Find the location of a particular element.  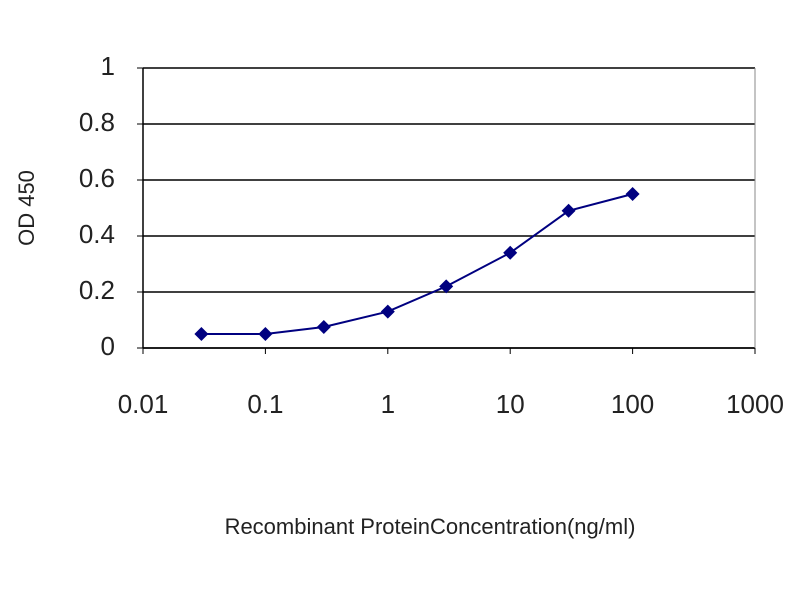

y-tick-label: 0.6 is located at coordinates (97, 178).